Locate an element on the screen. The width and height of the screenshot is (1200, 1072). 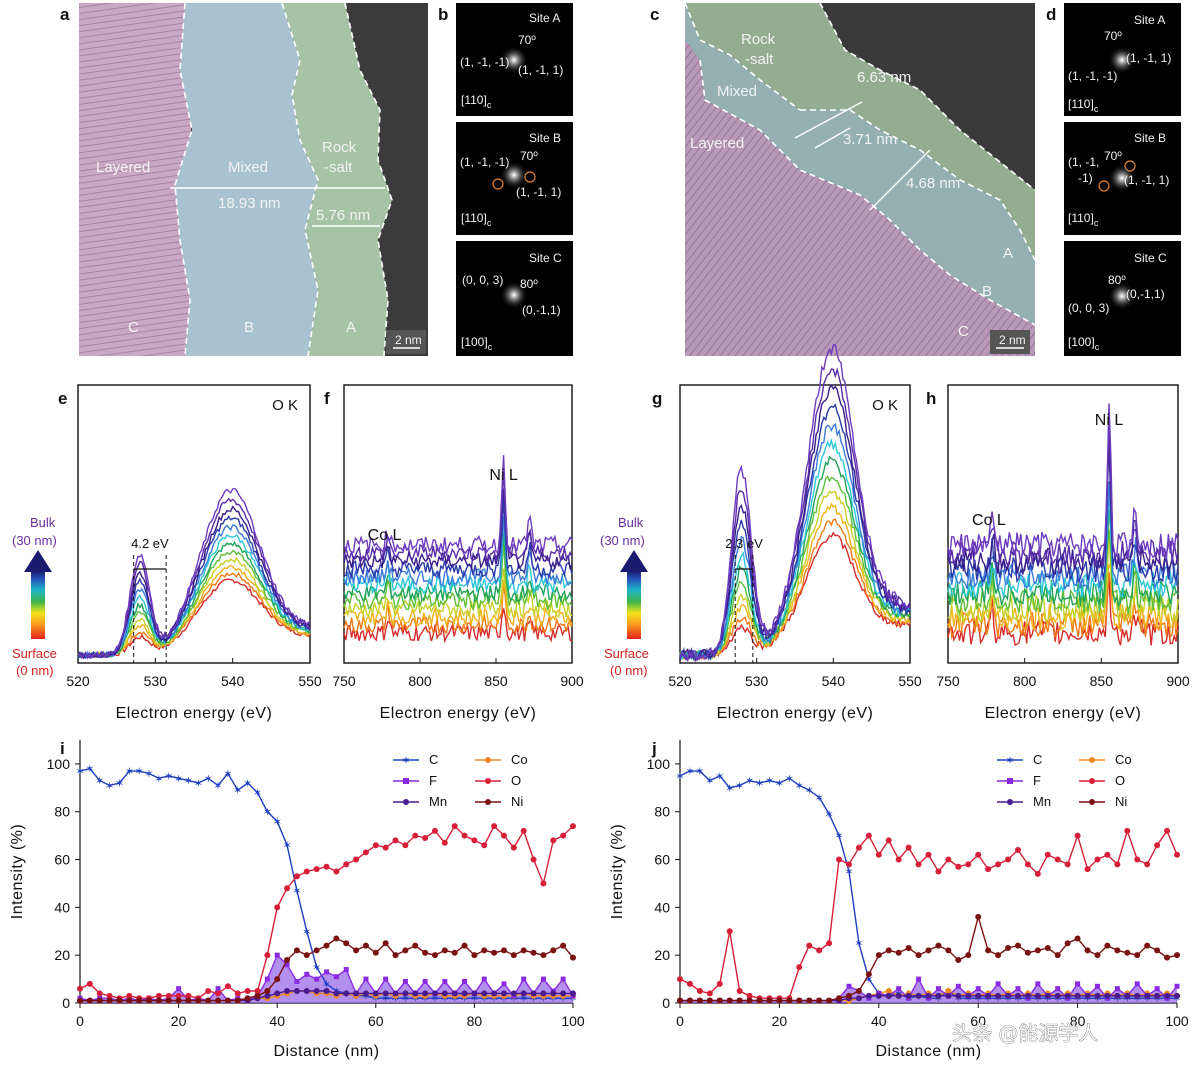
mixed-region-c is located at coordinates (860, 164).